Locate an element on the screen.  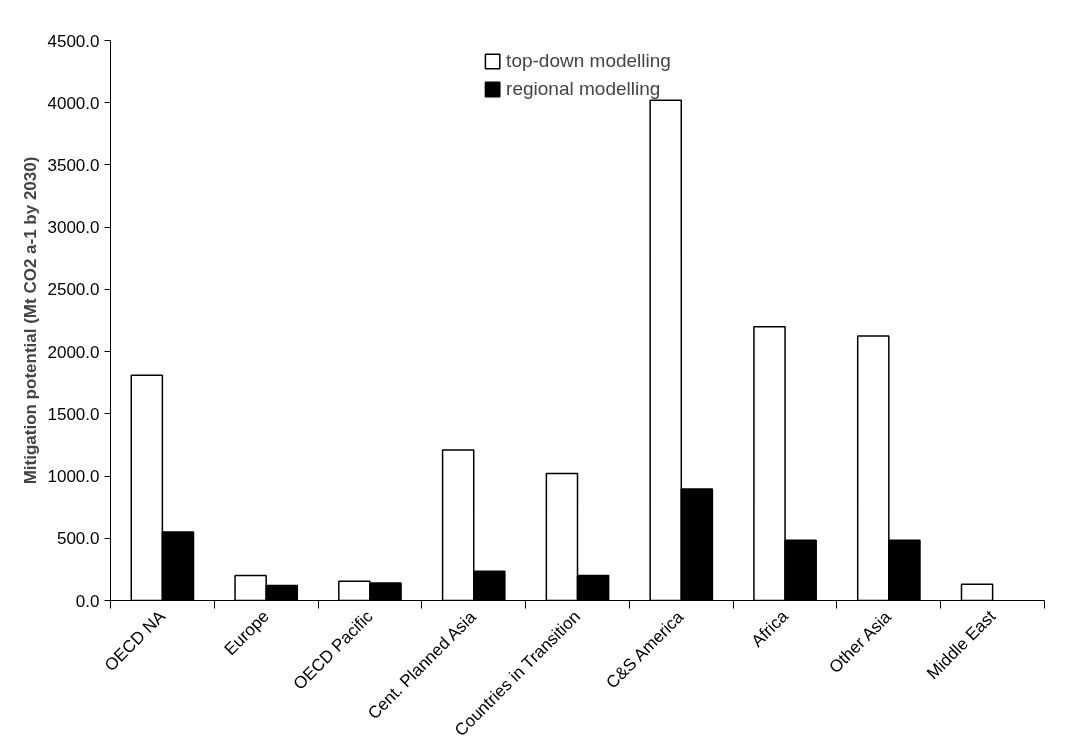
legend-label: top-down modelling is located at coordinates (588, 61).